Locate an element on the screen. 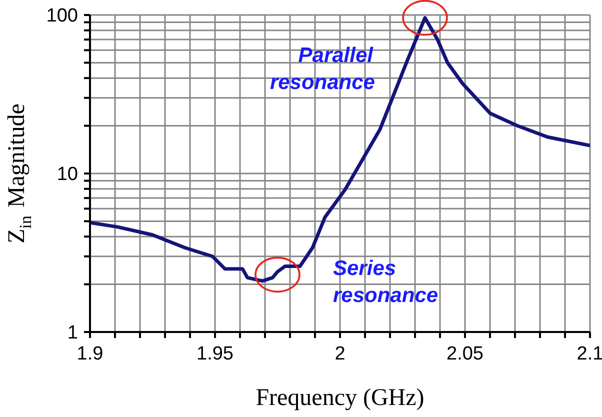 The image size is (602, 417). y-tick-label: 10 is located at coordinates (67, 175).